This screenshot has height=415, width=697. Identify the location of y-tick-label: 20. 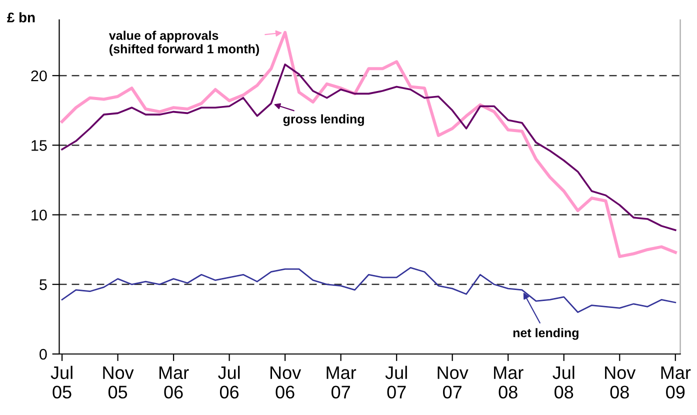
(39, 76).